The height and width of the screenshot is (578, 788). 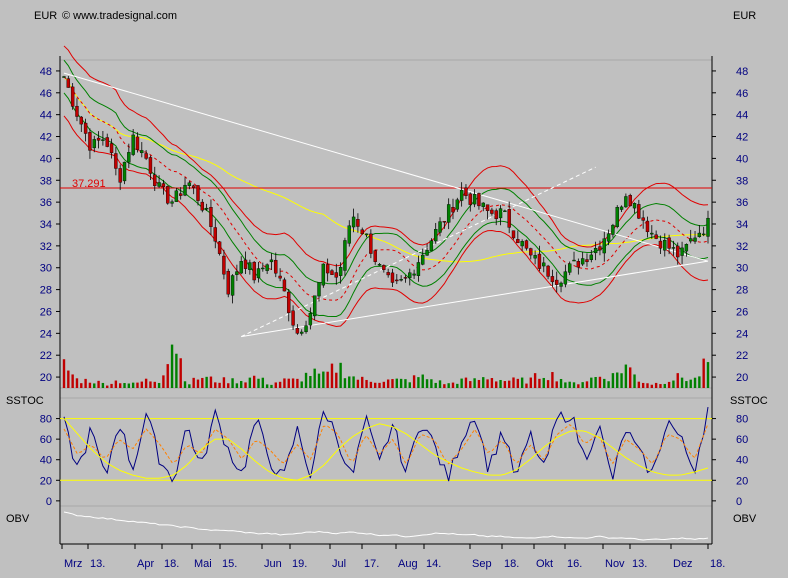 What do you see at coordinates (742, 334) in the screenshot?
I see `price-tick-label-right: 24` at bounding box center [742, 334].